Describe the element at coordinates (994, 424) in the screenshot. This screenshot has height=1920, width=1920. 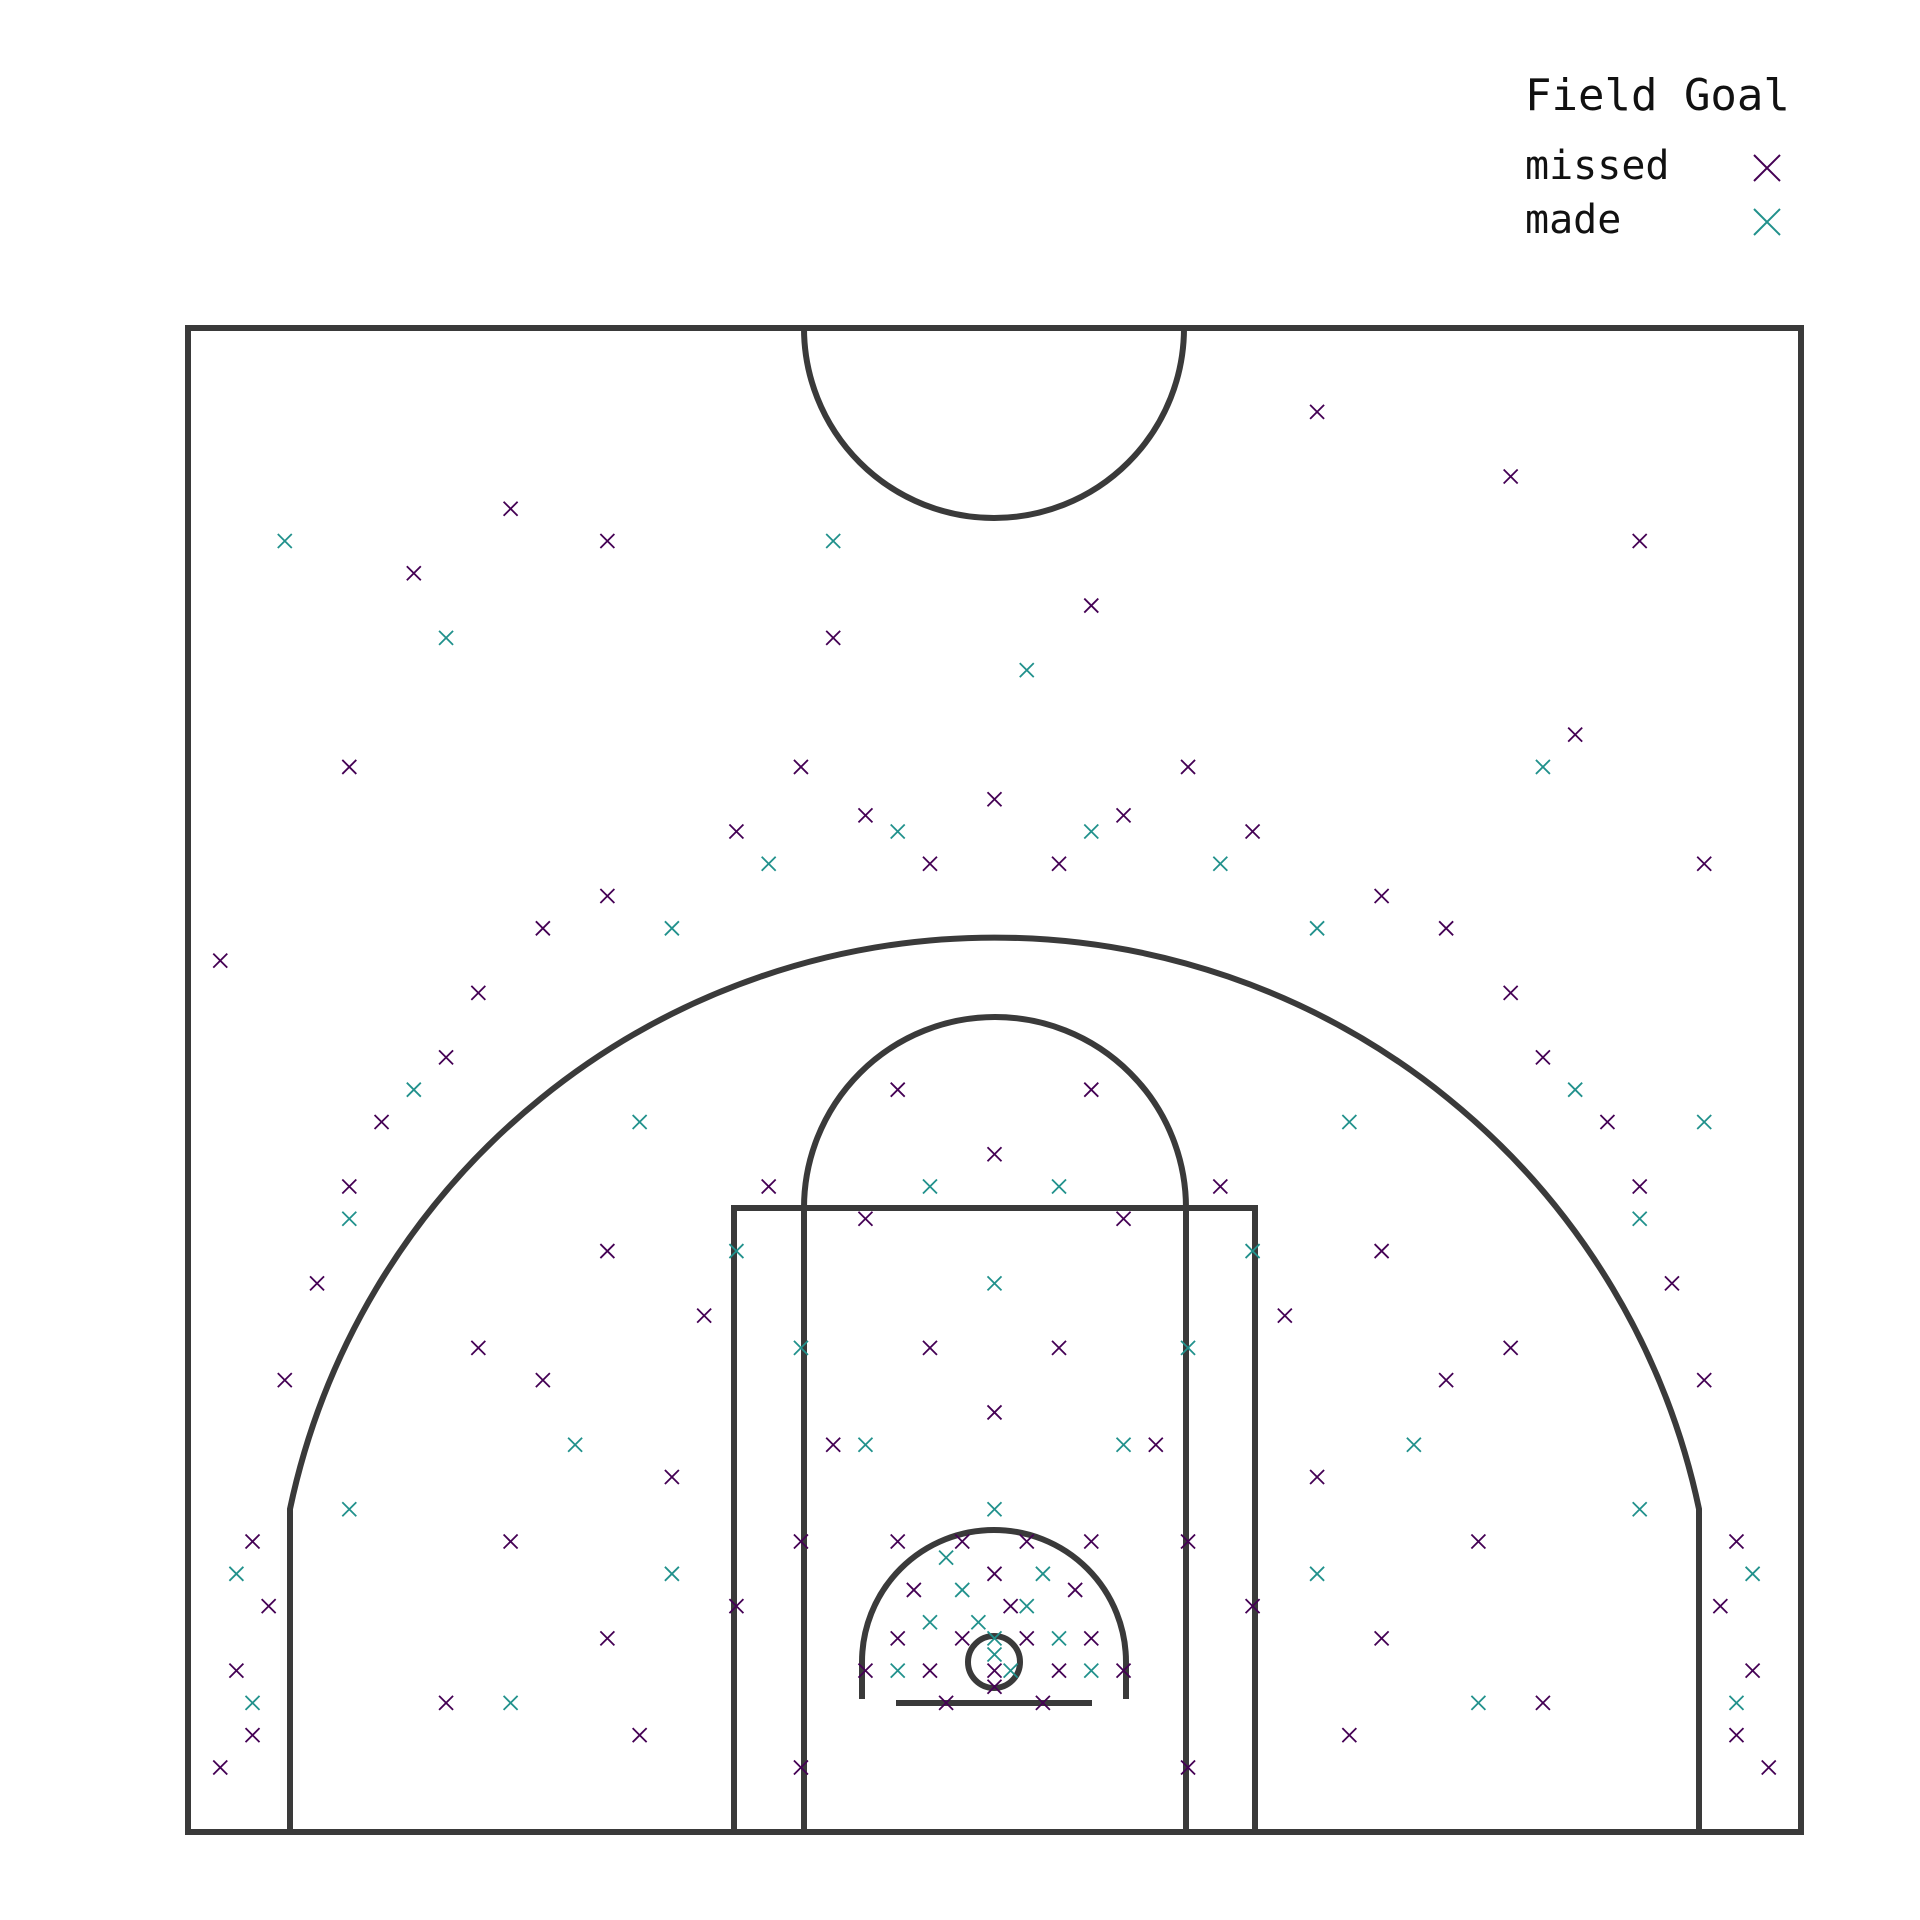
I see `center-circle` at that location.